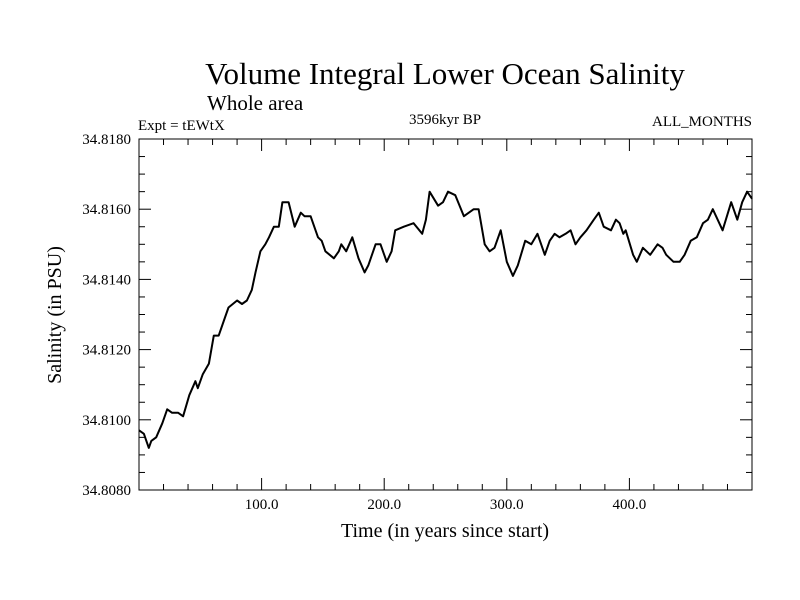  Describe the element at coordinates (262, 505) in the screenshot. I see `x-tick-label: 100.0` at that location.